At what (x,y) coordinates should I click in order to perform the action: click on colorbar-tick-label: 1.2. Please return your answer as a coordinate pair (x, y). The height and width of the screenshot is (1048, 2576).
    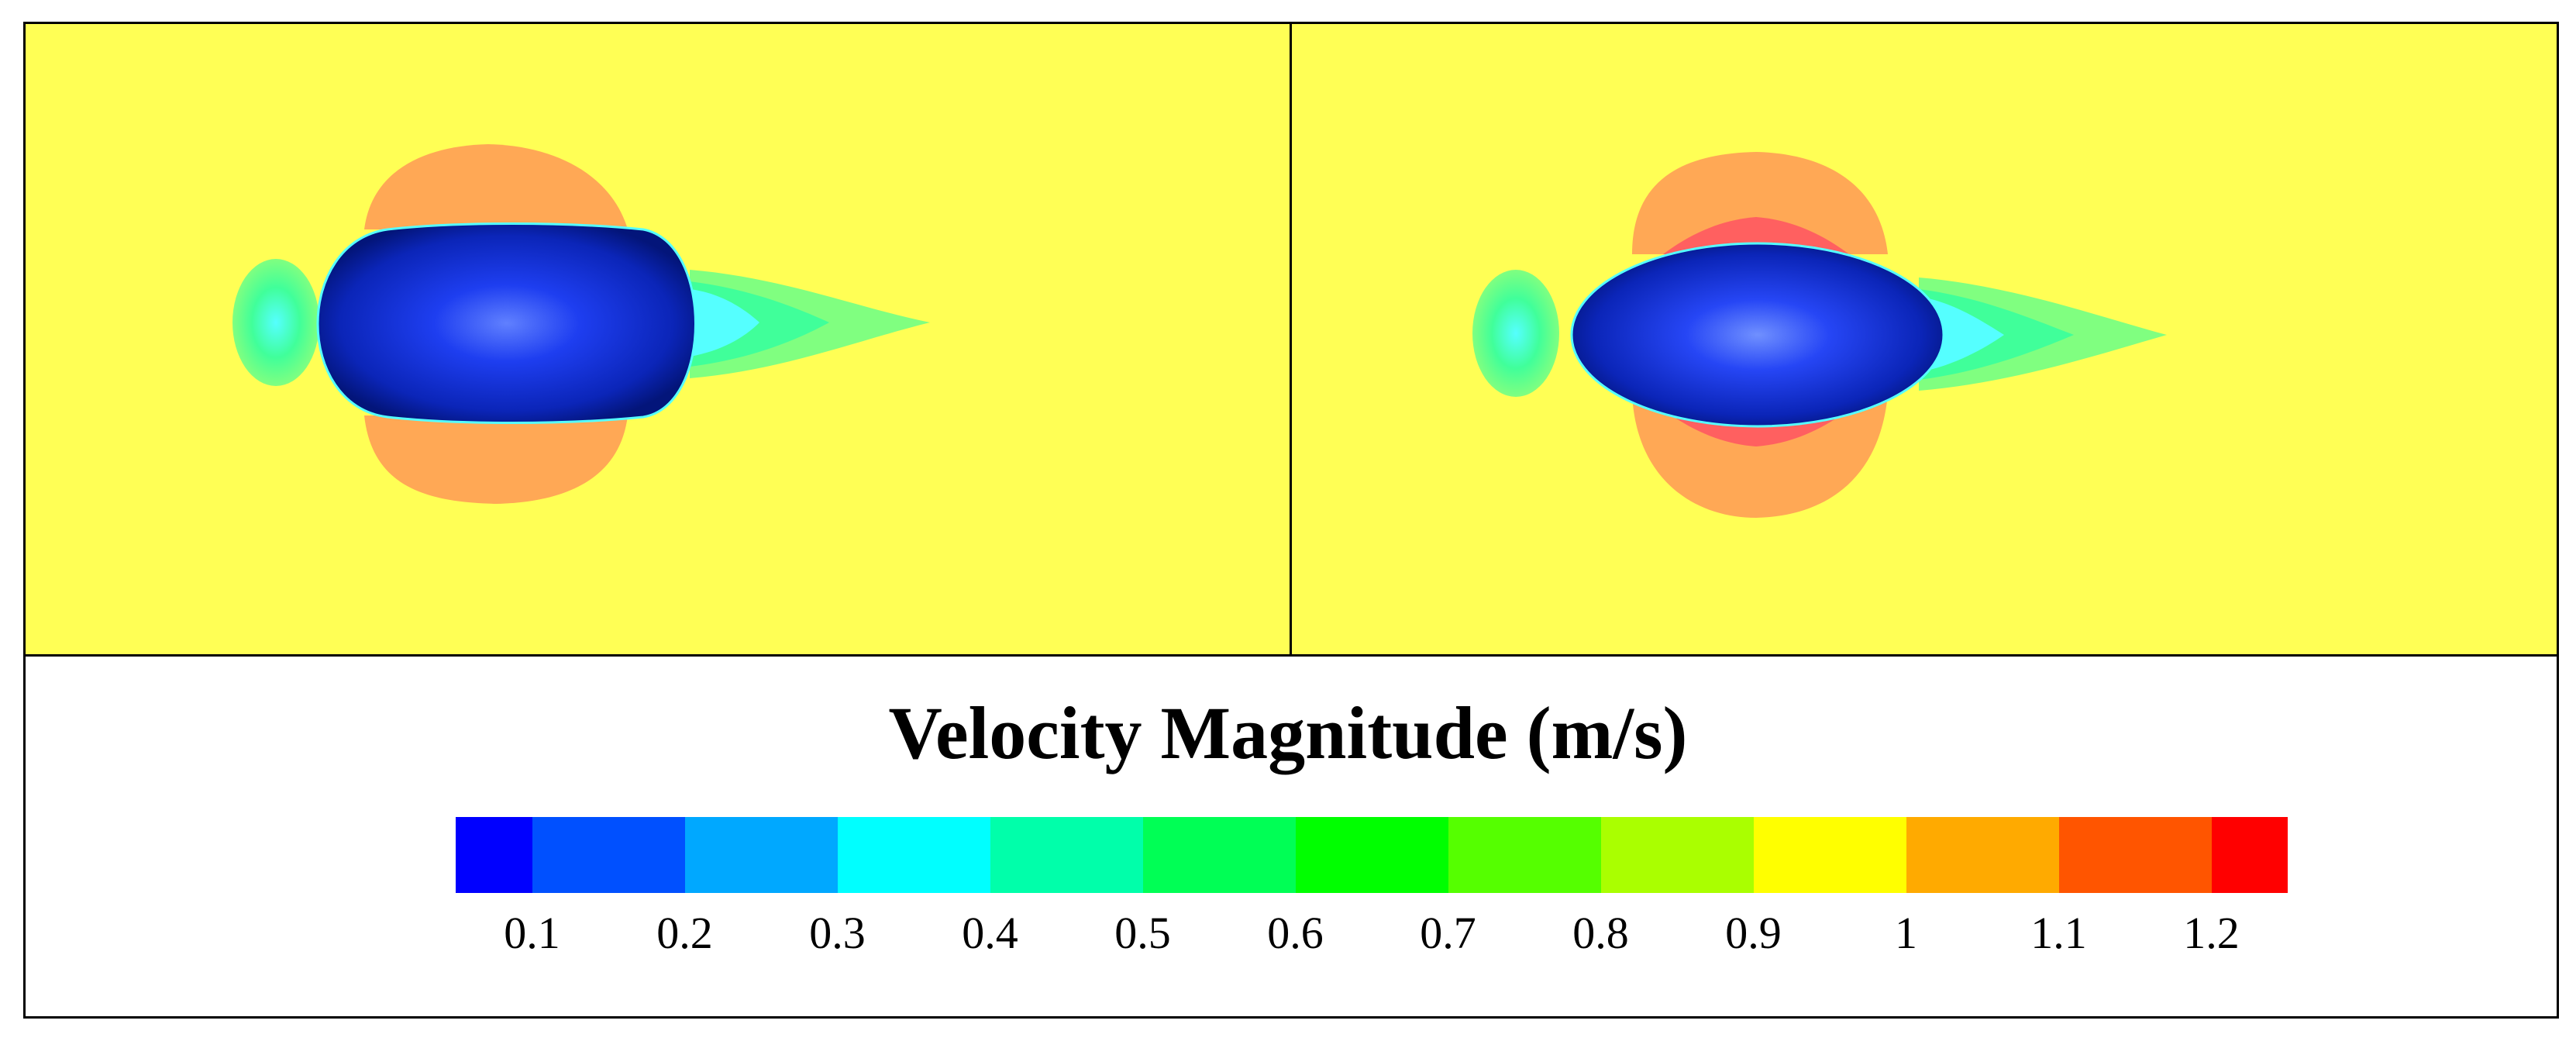
    Looking at the image, I should click on (2211, 933).